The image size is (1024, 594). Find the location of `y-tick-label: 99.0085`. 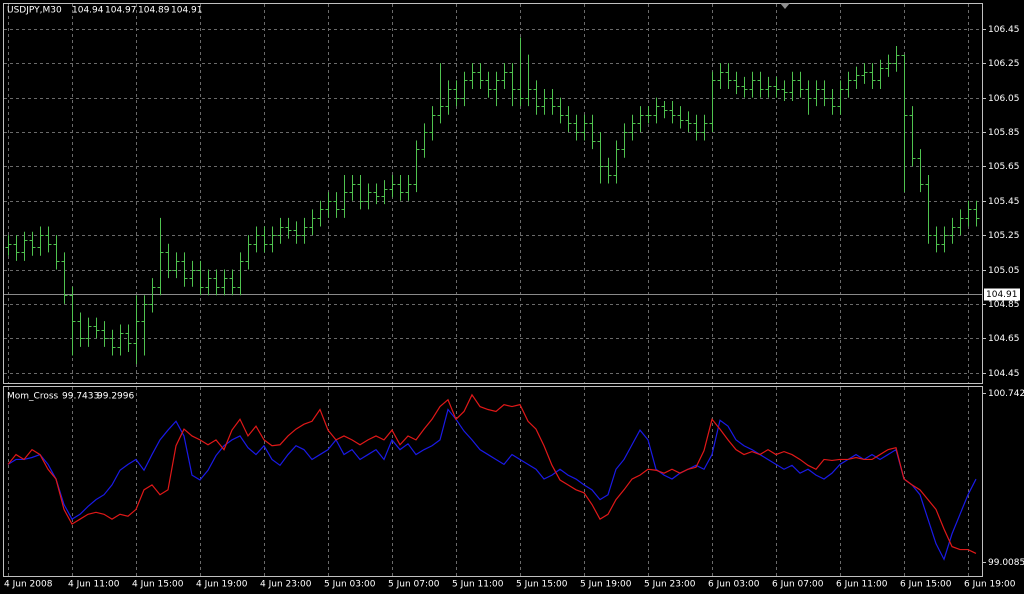

y-tick-label: 99.0085 is located at coordinates (1006, 563).